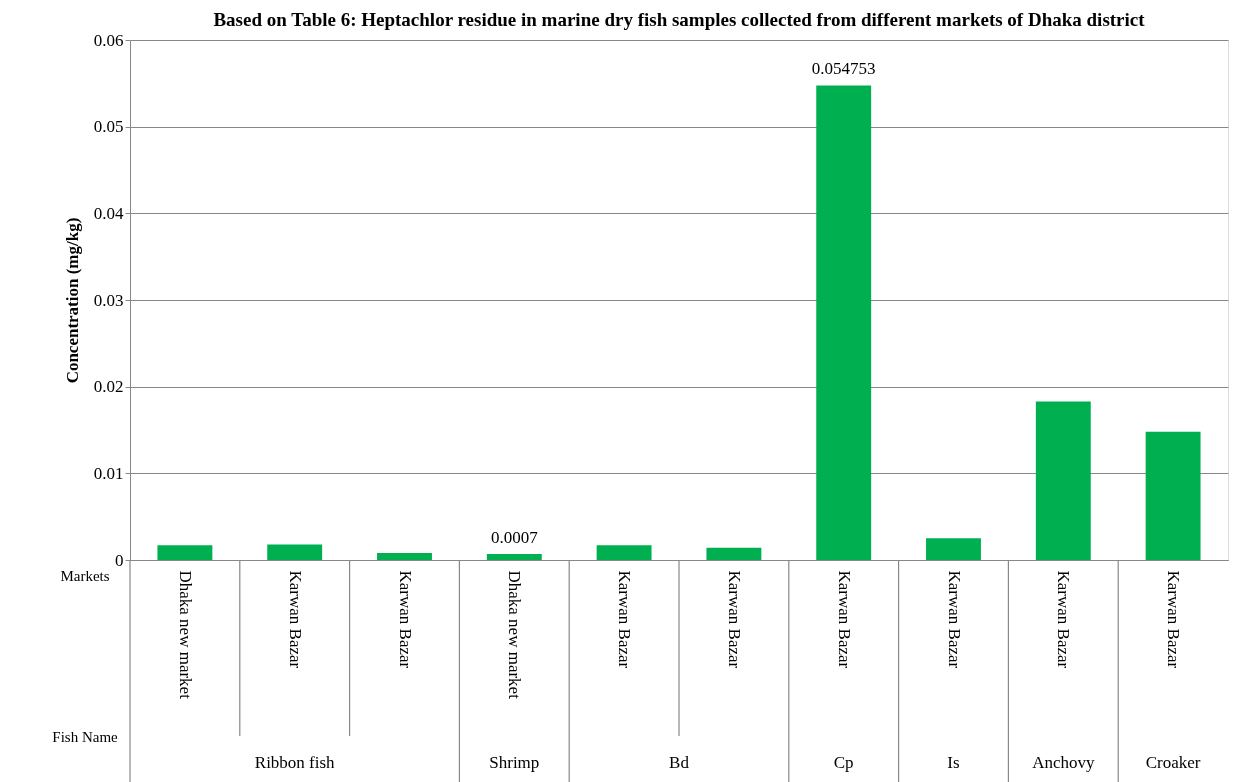 The image size is (1245, 782). What do you see at coordinates (679, 762) in the screenshot?
I see `text: Bd` at bounding box center [679, 762].